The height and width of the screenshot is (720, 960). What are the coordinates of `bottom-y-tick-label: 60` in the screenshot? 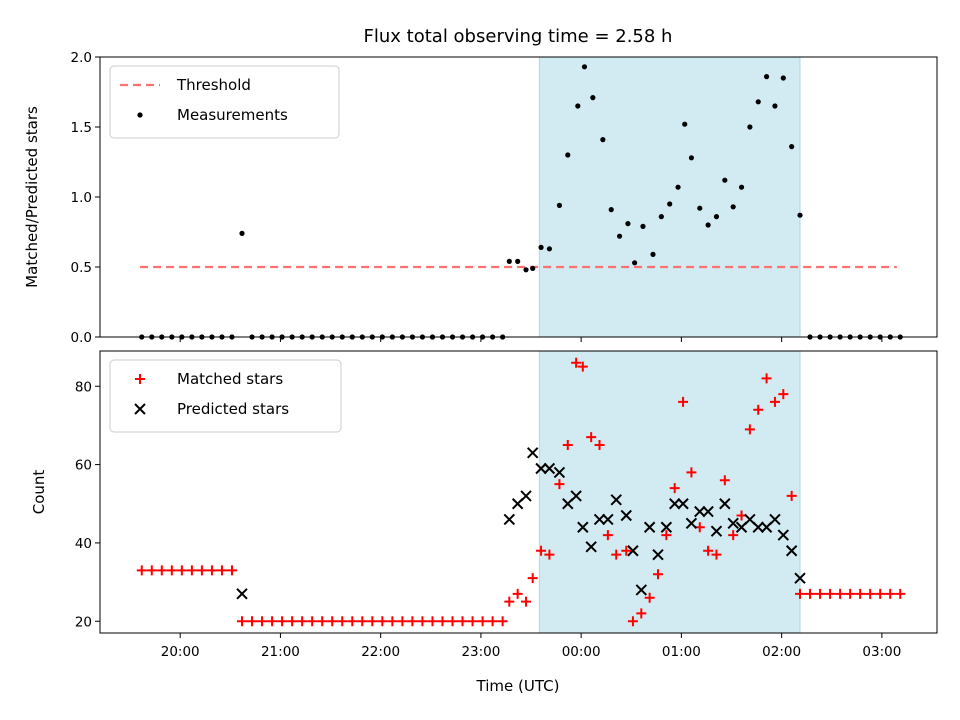 It's located at (83, 466).